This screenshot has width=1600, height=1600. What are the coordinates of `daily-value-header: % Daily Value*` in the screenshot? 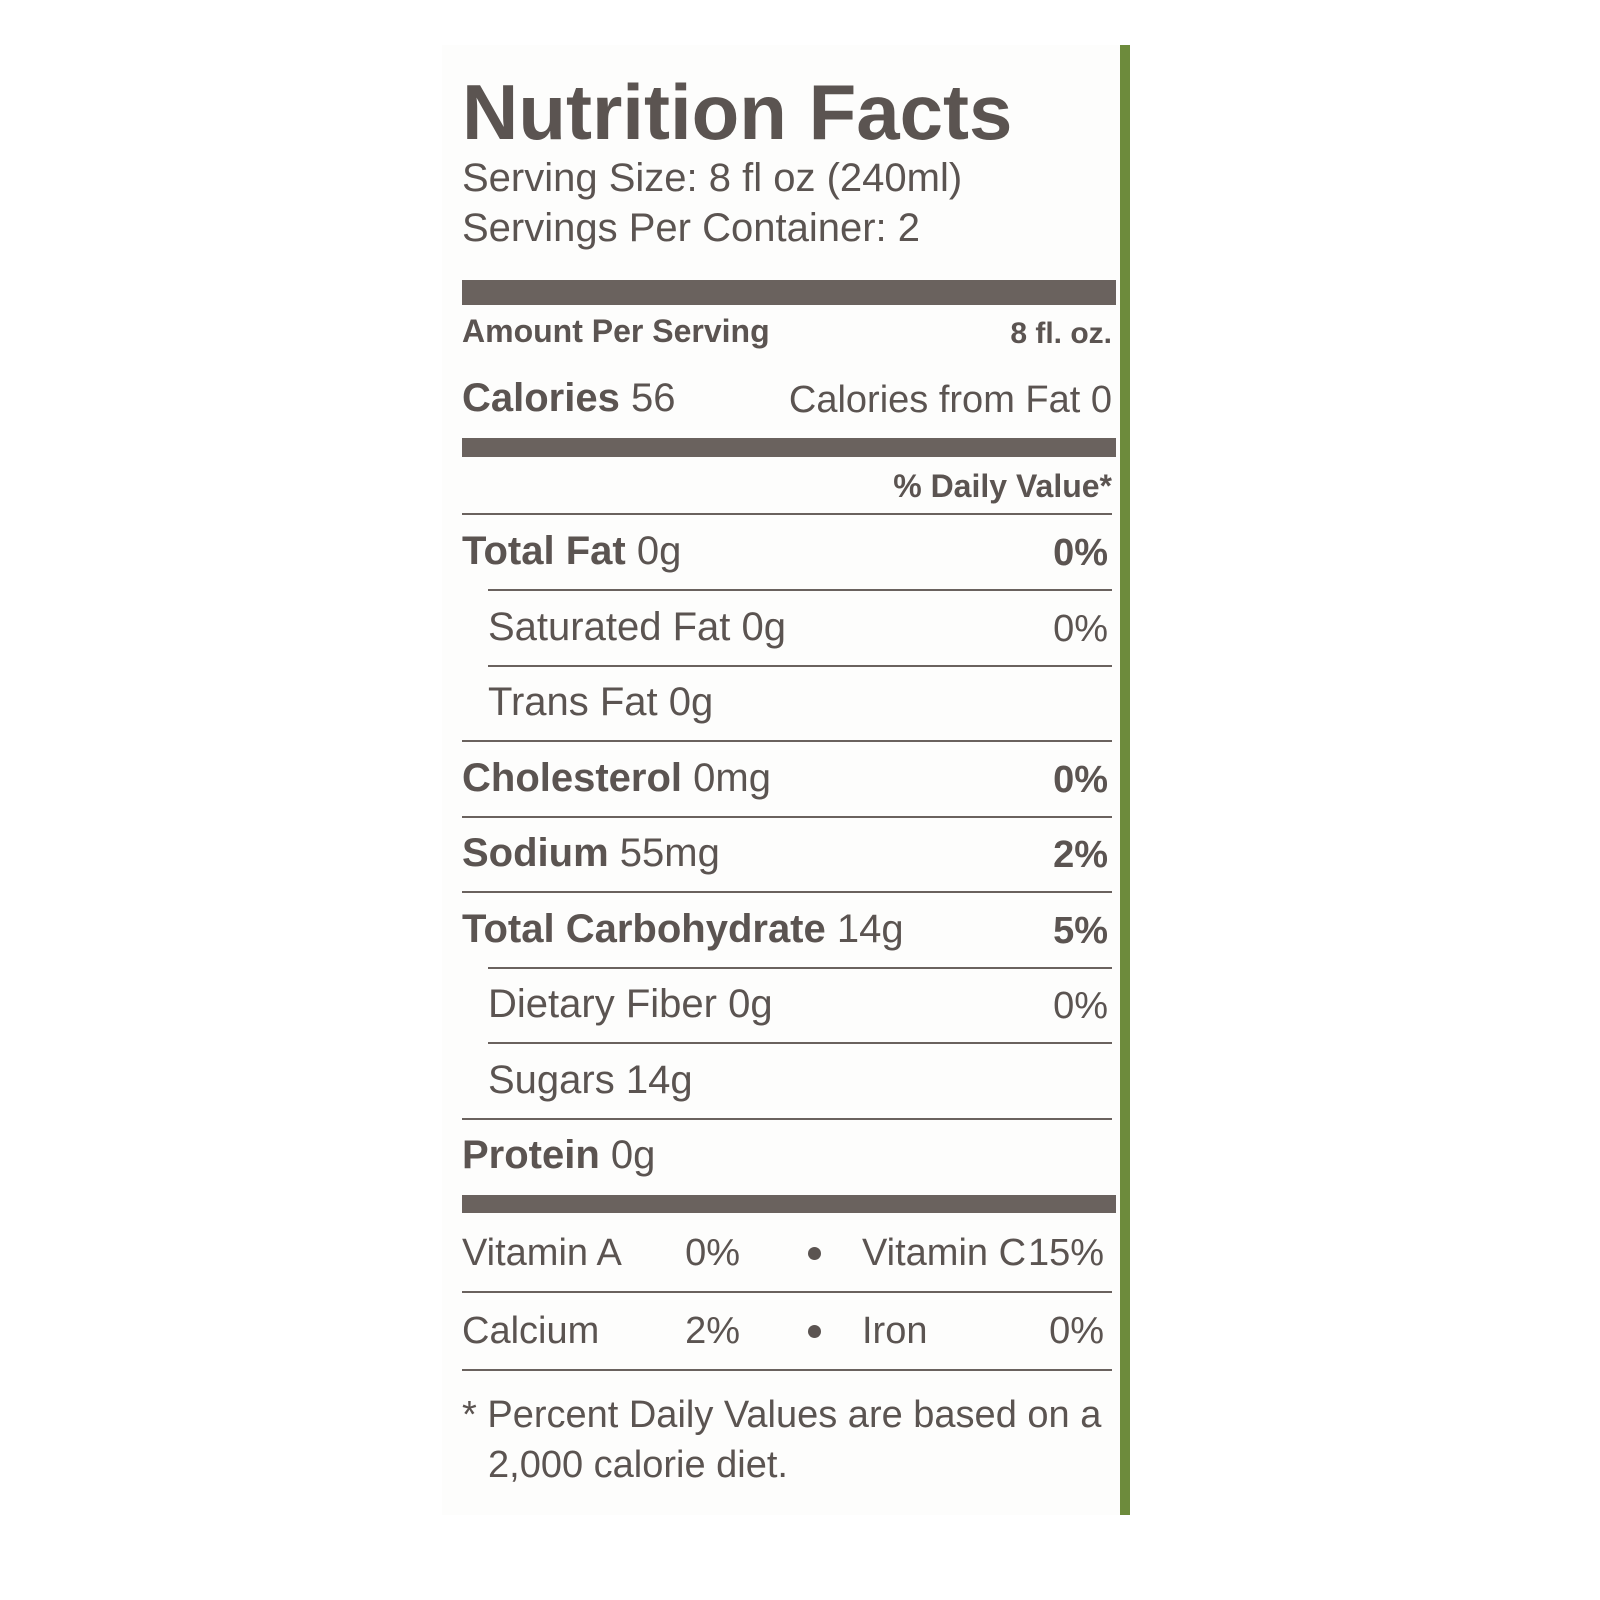 It's located at (1002, 486).